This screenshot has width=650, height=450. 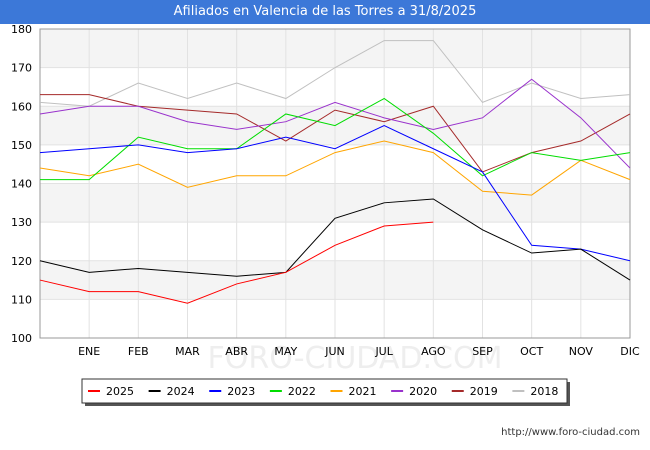 I want to click on y-tick-label: 180, so click(x=21, y=29).